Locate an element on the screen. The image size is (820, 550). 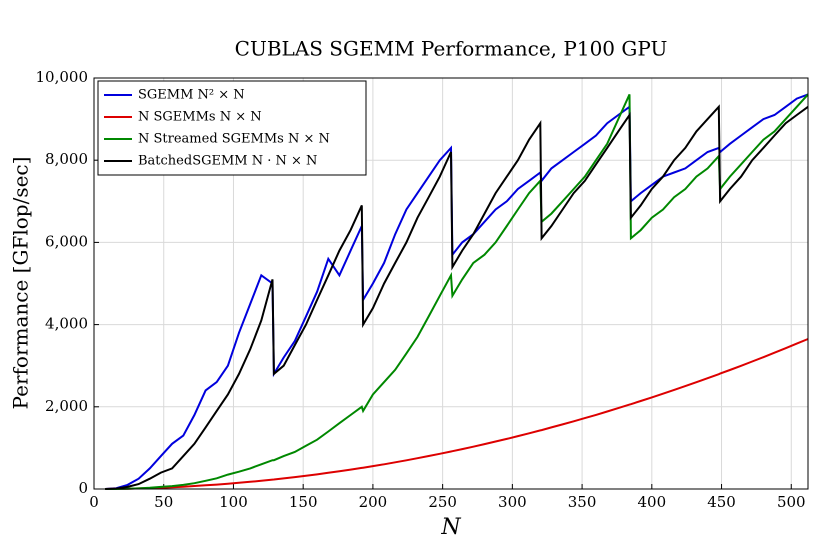
legend-label: N SGEMMs N × N is located at coordinates (200, 117).